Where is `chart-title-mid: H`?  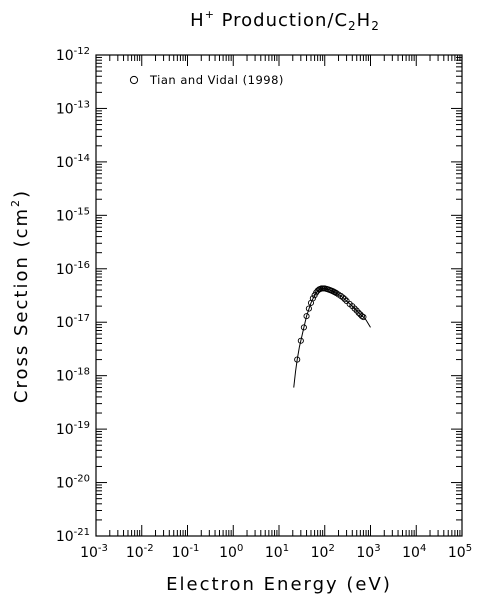 chart-title-mid: H is located at coordinates (364, 20).